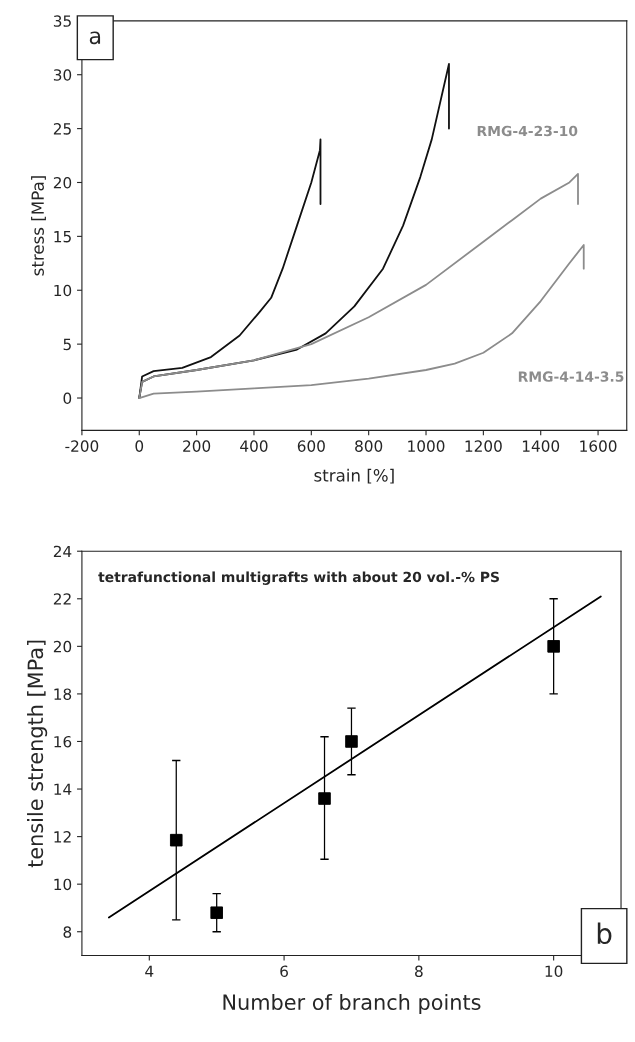 This screenshot has width=635, height=1042. I want to click on x-tick-label: 6, so click(284, 971).